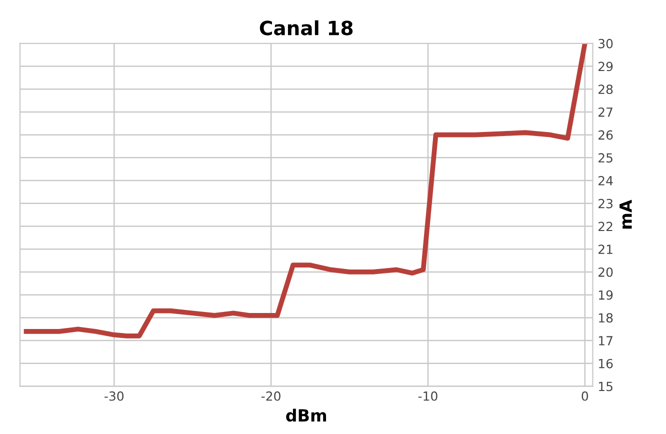 The width and height of the screenshot is (666, 434). What do you see at coordinates (605, 318) in the screenshot?
I see `y-tick-label: 18` at bounding box center [605, 318].